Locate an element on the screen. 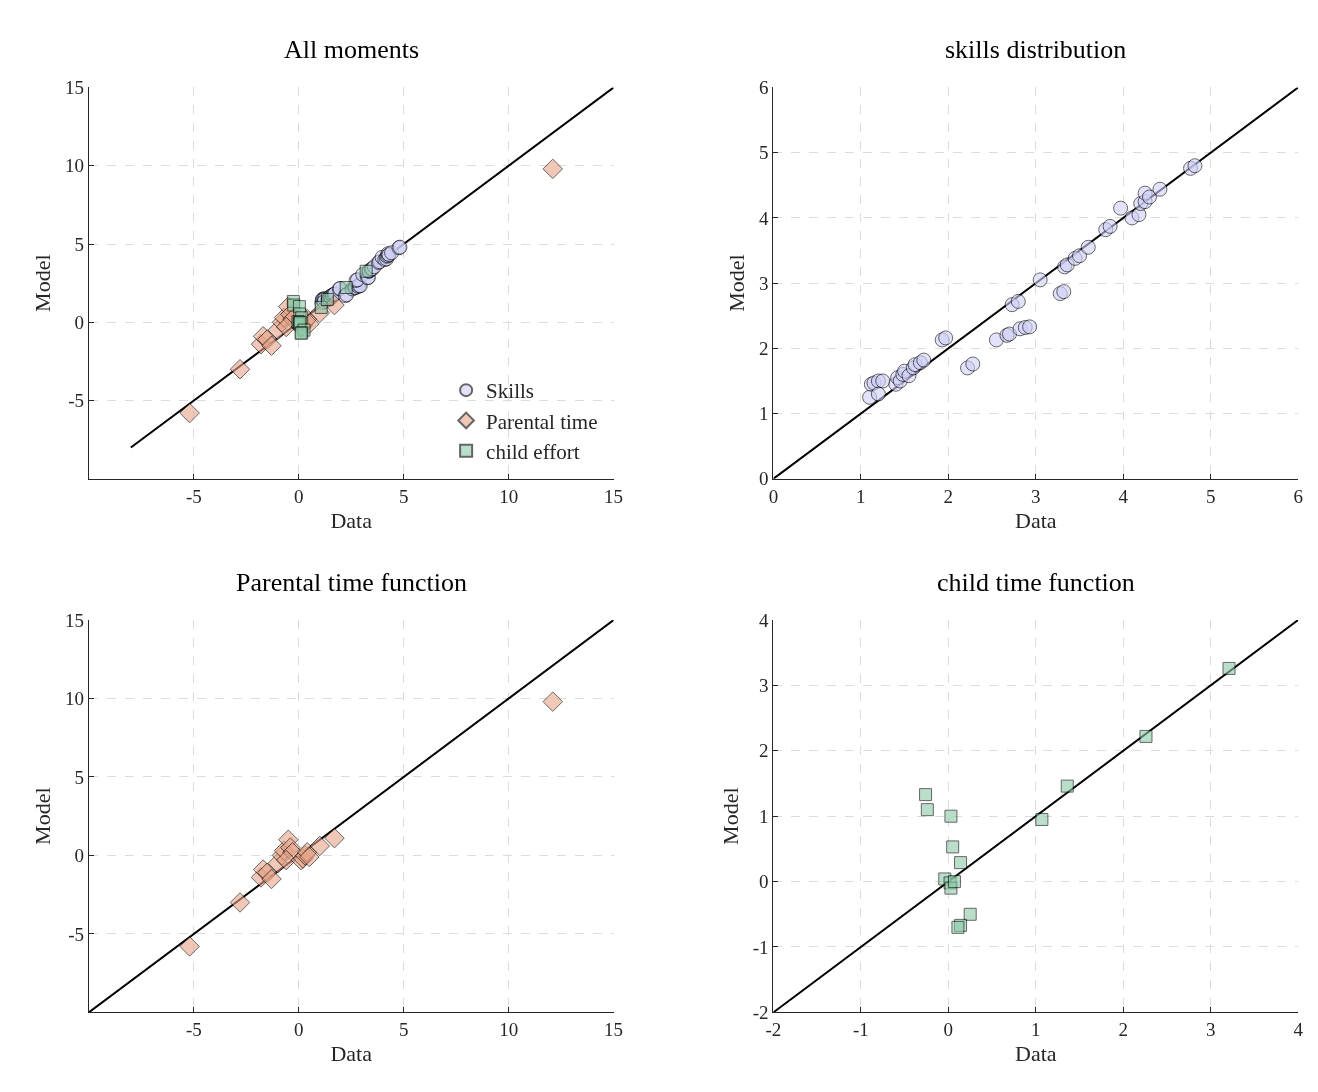 This screenshot has height=1092, width=1318. chart-title: All moments is located at coordinates (352, 49).